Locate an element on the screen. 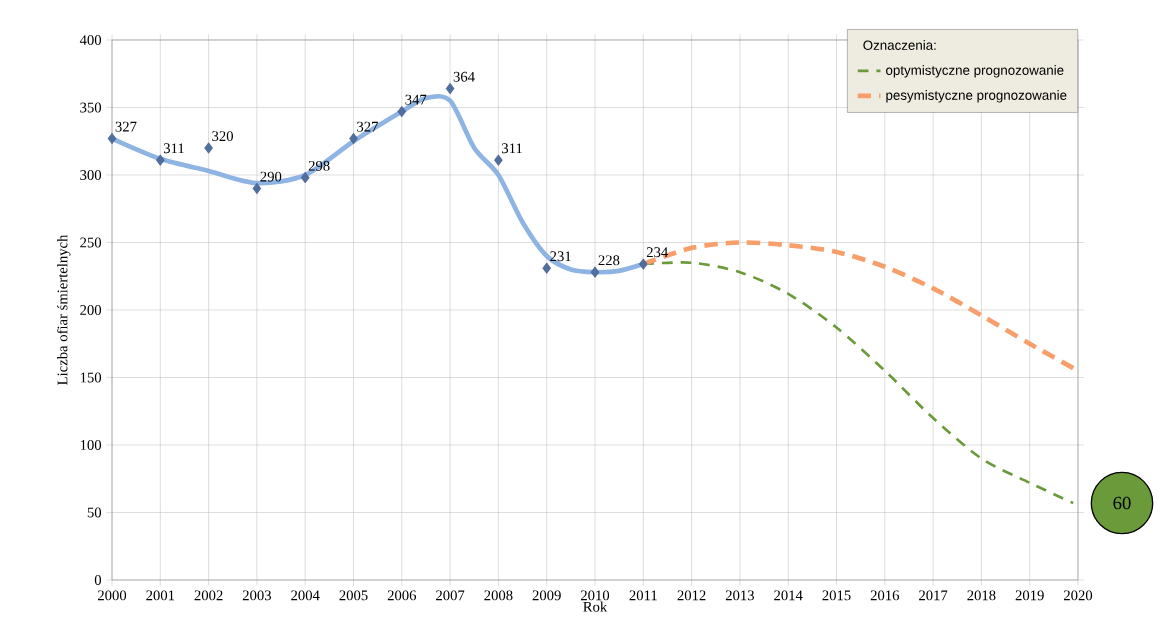 This screenshot has width=1158, height=635. legend-label: optymistyczne prognozowanie is located at coordinates (975, 71).